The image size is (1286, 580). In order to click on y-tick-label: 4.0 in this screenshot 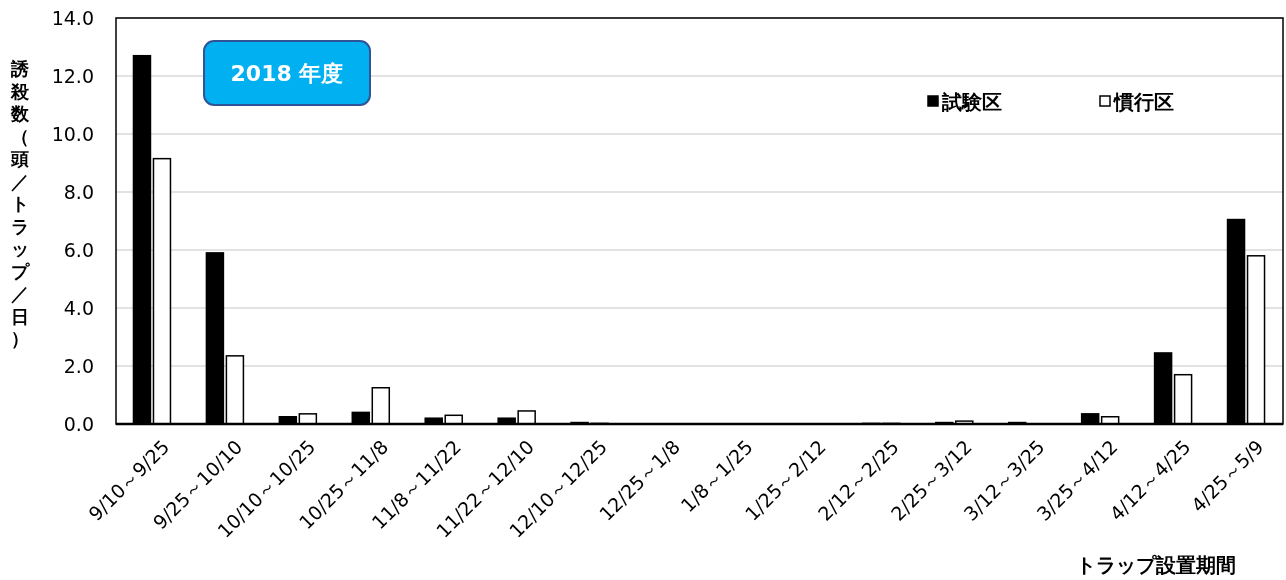, I will do `click(78, 308)`.